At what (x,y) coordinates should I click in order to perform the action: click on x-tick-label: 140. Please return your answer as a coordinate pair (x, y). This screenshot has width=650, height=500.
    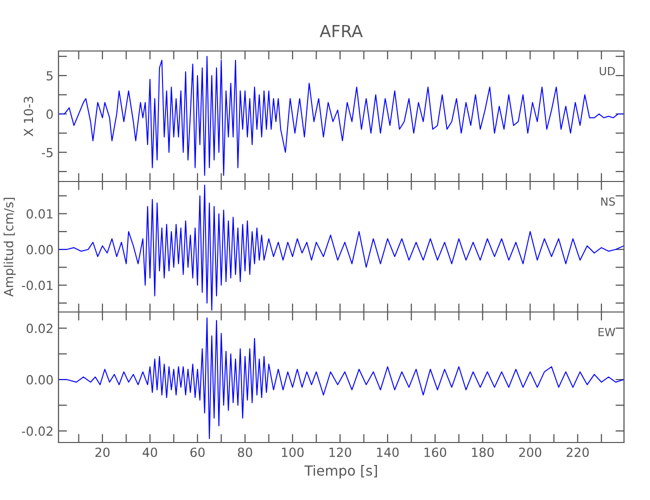
    Looking at the image, I should click on (388, 453).